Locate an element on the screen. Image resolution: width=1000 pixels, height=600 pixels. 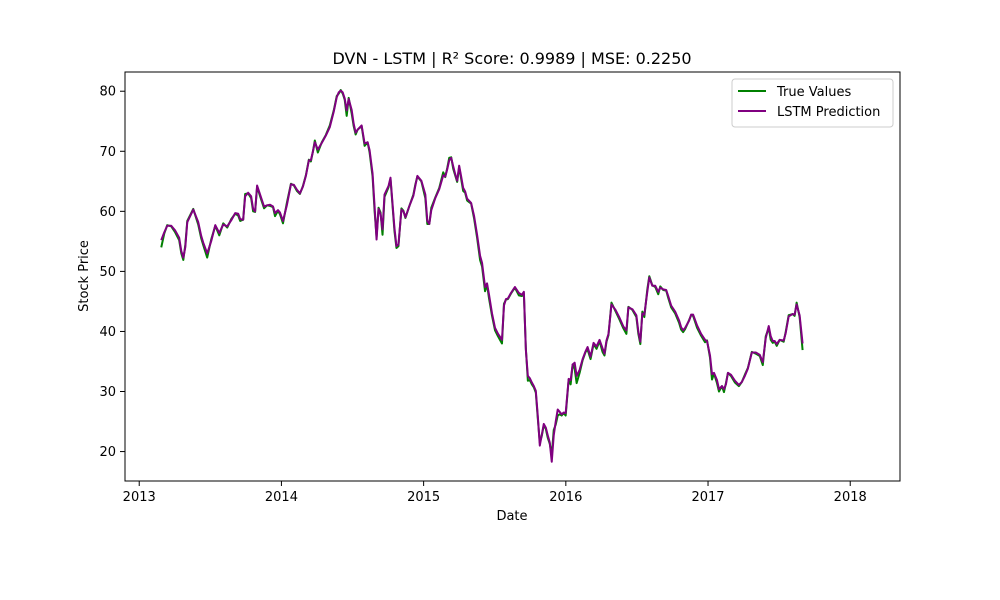
x-axis-ticks: 2013 2014 2015 2016 2017 2018 is located at coordinates (495, 493).